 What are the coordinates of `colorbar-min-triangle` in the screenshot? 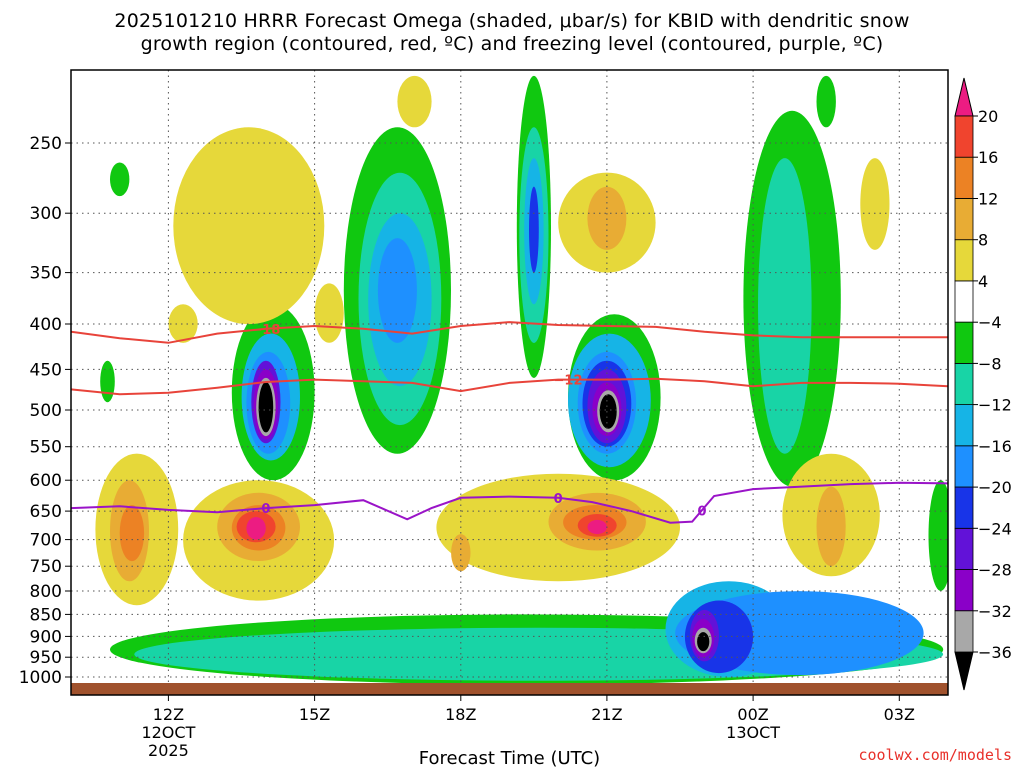 It's located at (964, 671).